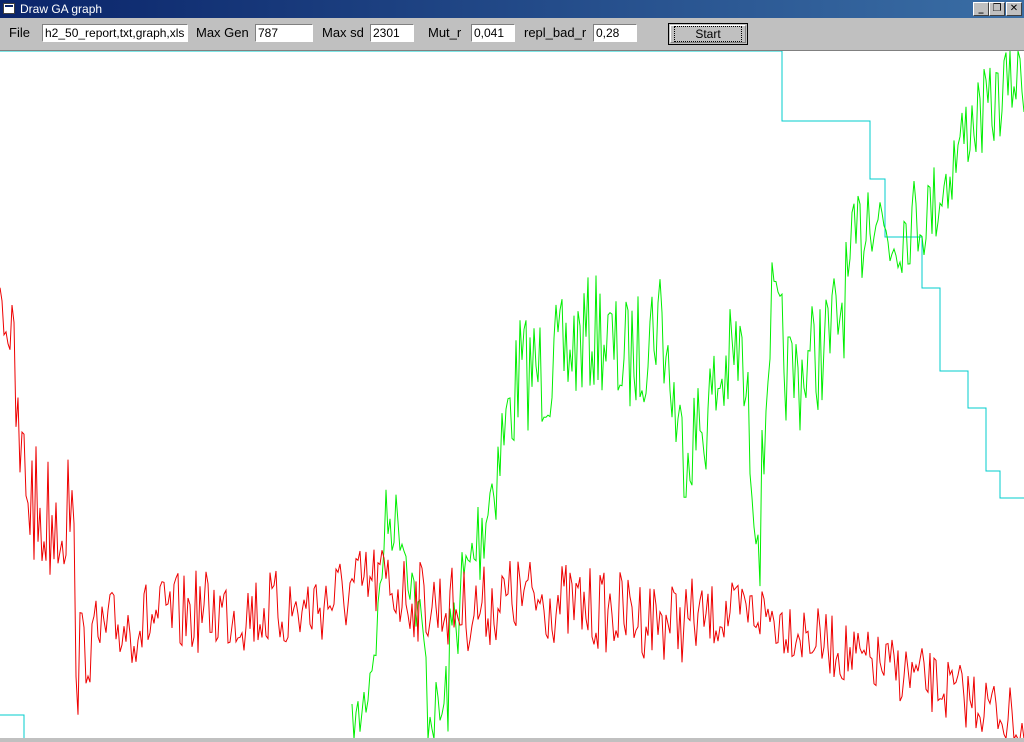 The height and width of the screenshot is (742, 1024). Describe the element at coordinates (615, 33) in the screenshot. I see `repl-bad-r-input: 0,28` at that location.